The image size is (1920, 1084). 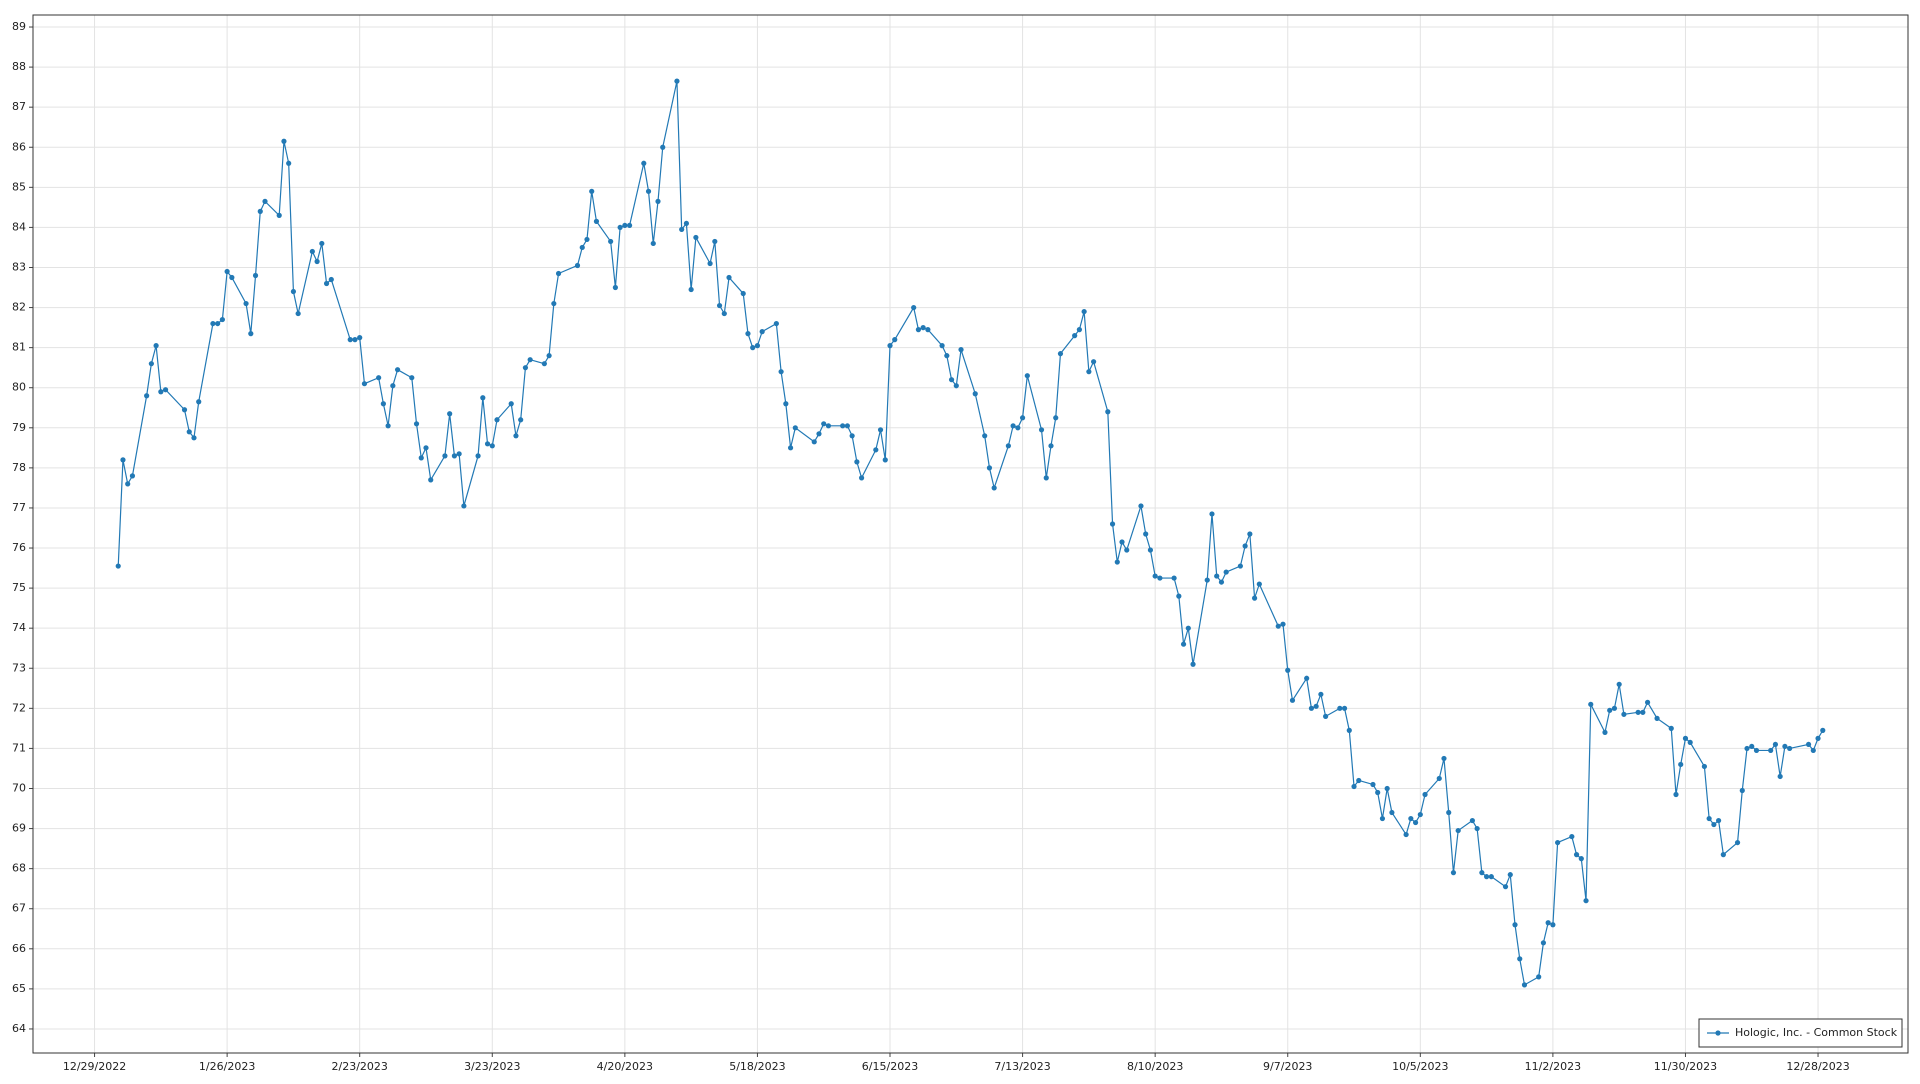 What do you see at coordinates (1287, 1066) in the screenshot?
I see `x-tick-label: 9/7/2023` at bounding box center [1287, 1066].